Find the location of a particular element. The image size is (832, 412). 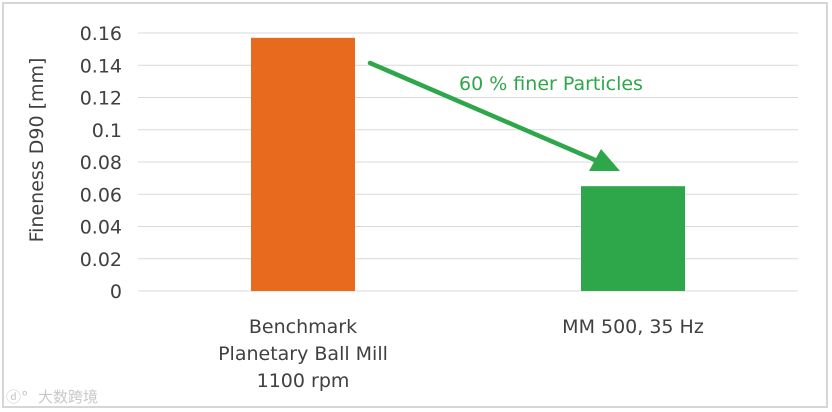

category-label: Planetary Ball Mill is located at coordinates (303, 354).